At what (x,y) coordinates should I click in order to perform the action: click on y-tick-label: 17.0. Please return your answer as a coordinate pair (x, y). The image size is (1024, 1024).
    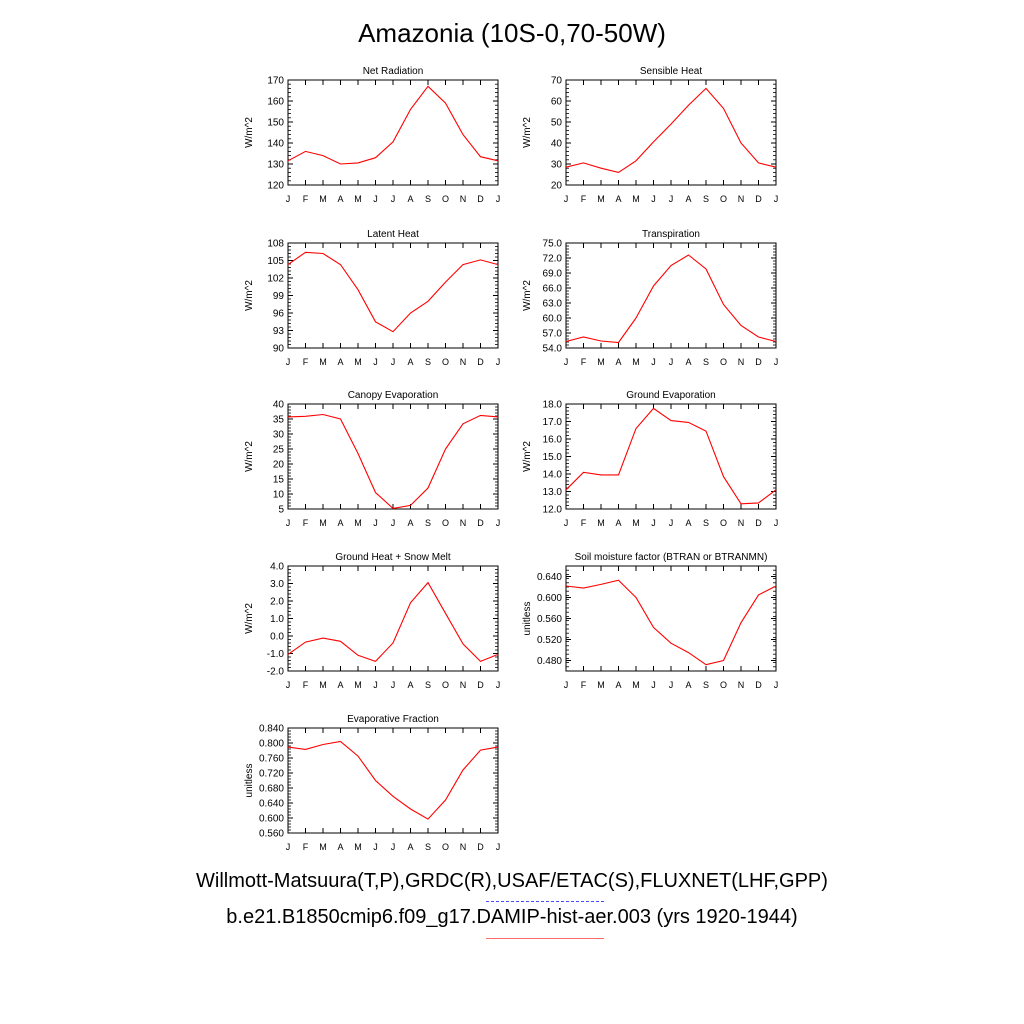
    Looking at the image, I should click on (553, 422).